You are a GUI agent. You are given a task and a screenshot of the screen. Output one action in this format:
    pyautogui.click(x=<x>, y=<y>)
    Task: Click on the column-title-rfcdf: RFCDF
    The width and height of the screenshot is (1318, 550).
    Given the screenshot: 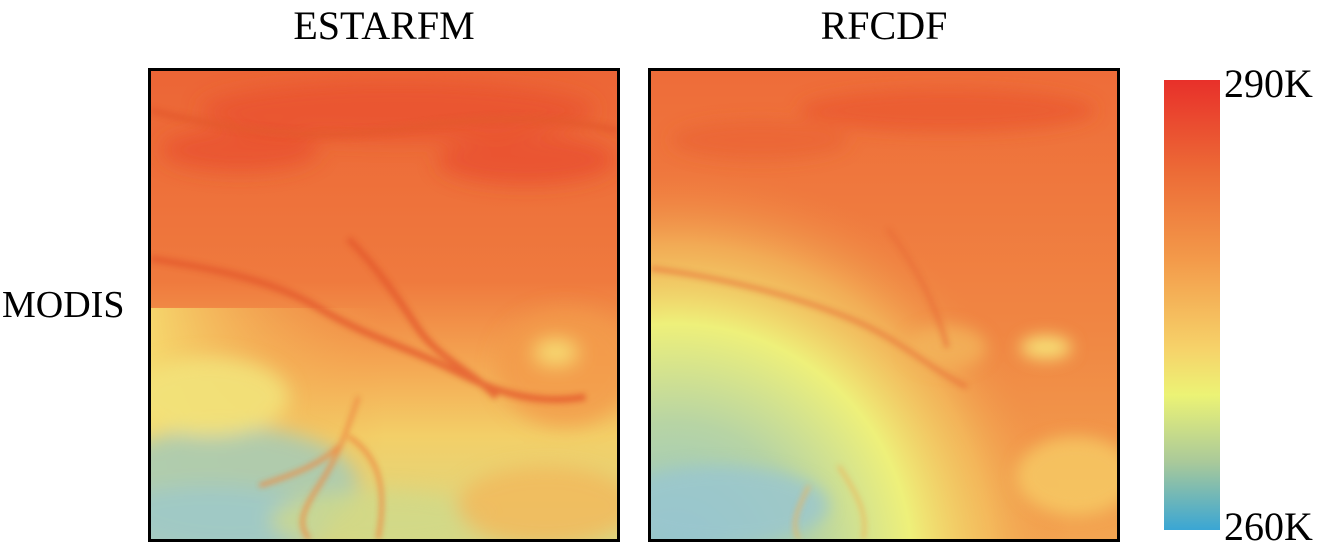 What is the action you would take?
    pyautogui.click(x=884, y=25)
    